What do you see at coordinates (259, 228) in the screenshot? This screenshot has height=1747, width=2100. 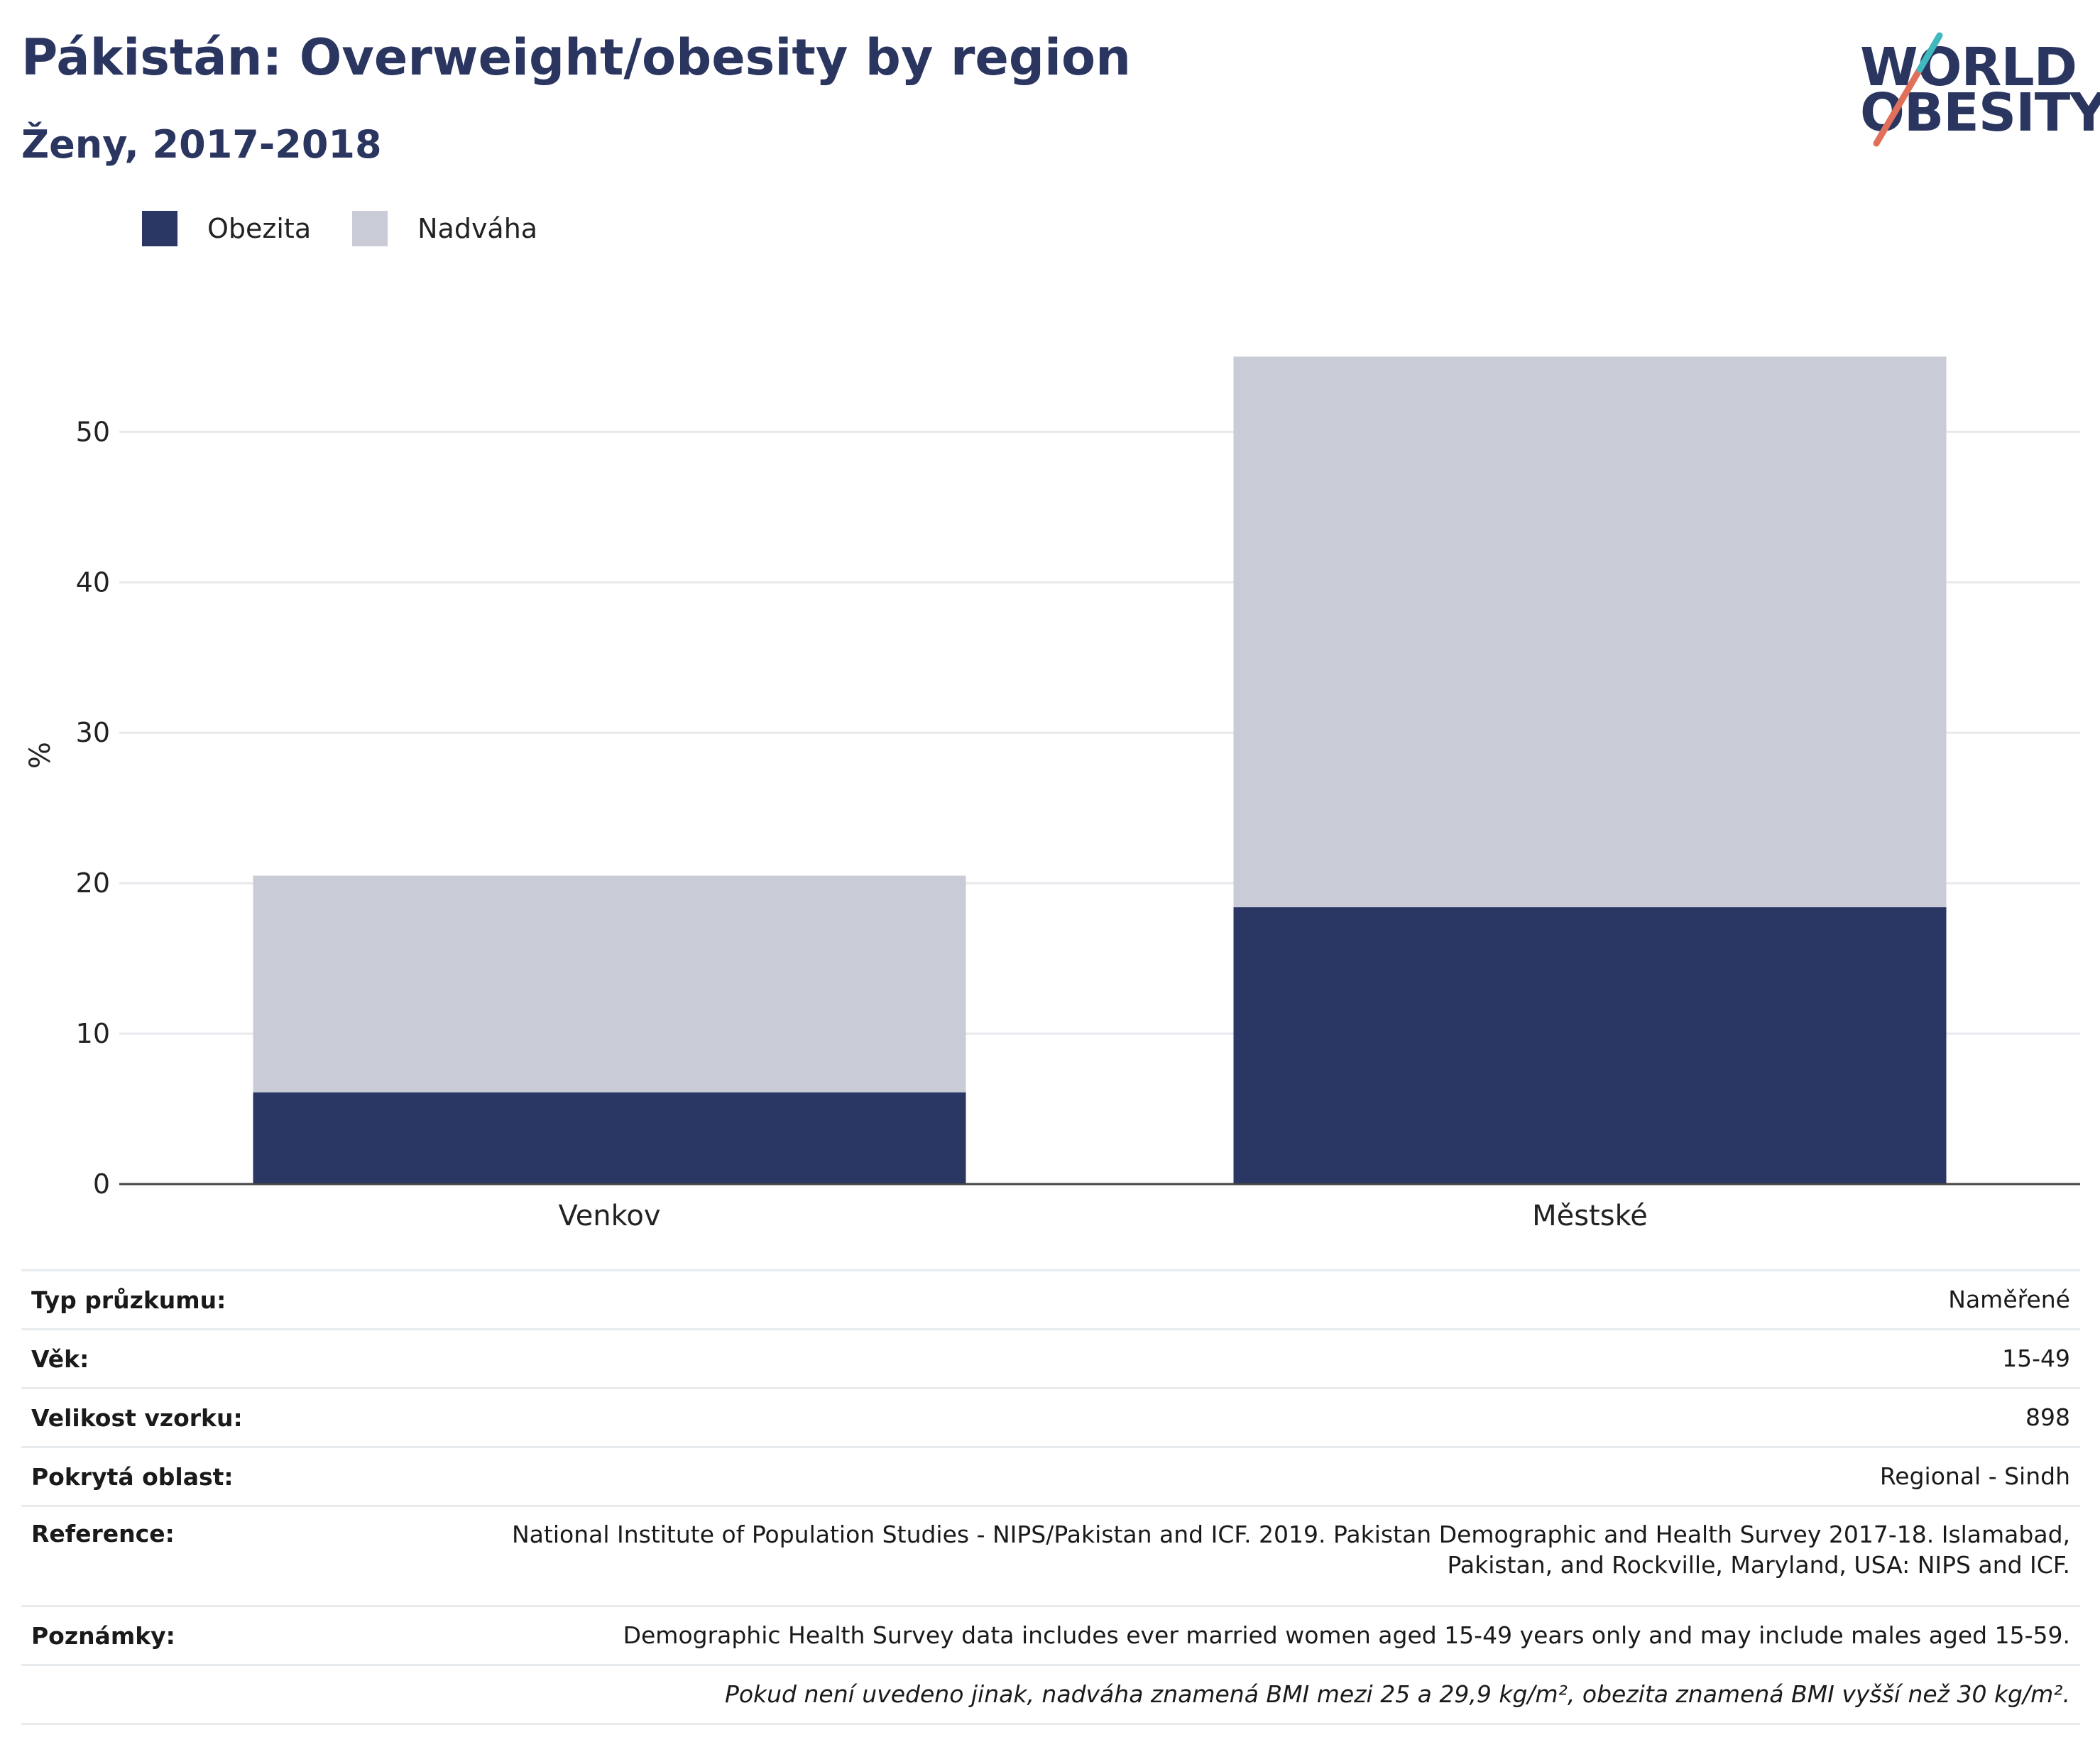 I see `legend-label-obezita: Obezita` at bounding box center [259, 228].